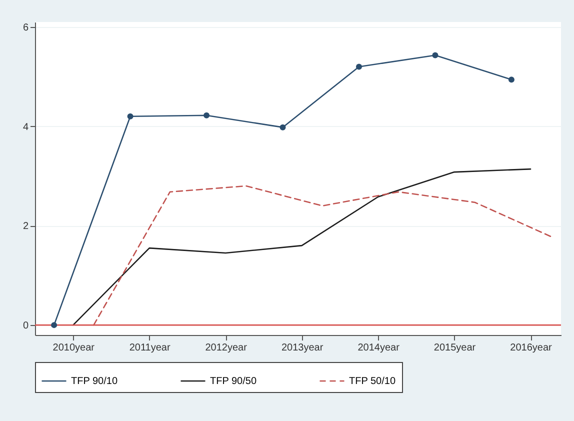 The image size is (574, 421). Describe the element at coordinates (233, 381) in the screenshot. I see `legend-label: TFP 90/50` at that location.